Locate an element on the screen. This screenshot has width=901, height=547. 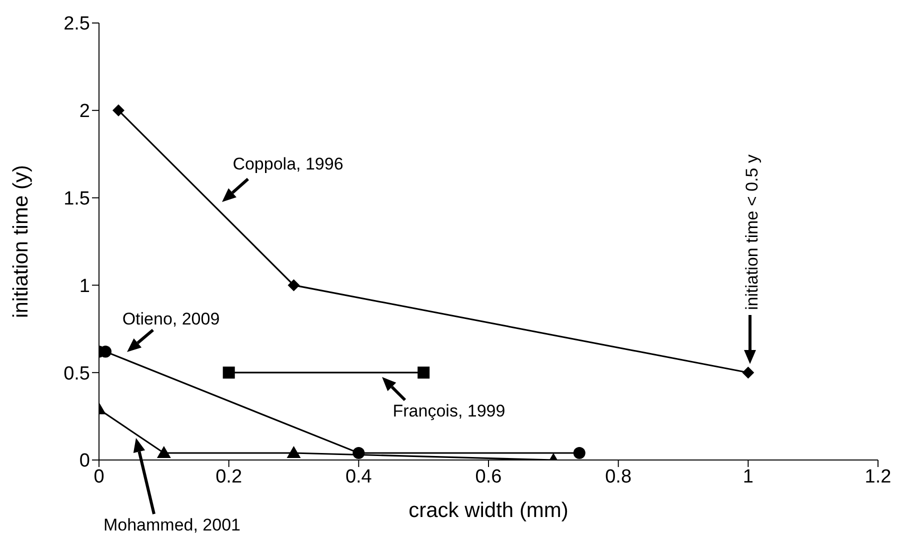
annotation: François, 1999 is located at coordinates (449, 411).